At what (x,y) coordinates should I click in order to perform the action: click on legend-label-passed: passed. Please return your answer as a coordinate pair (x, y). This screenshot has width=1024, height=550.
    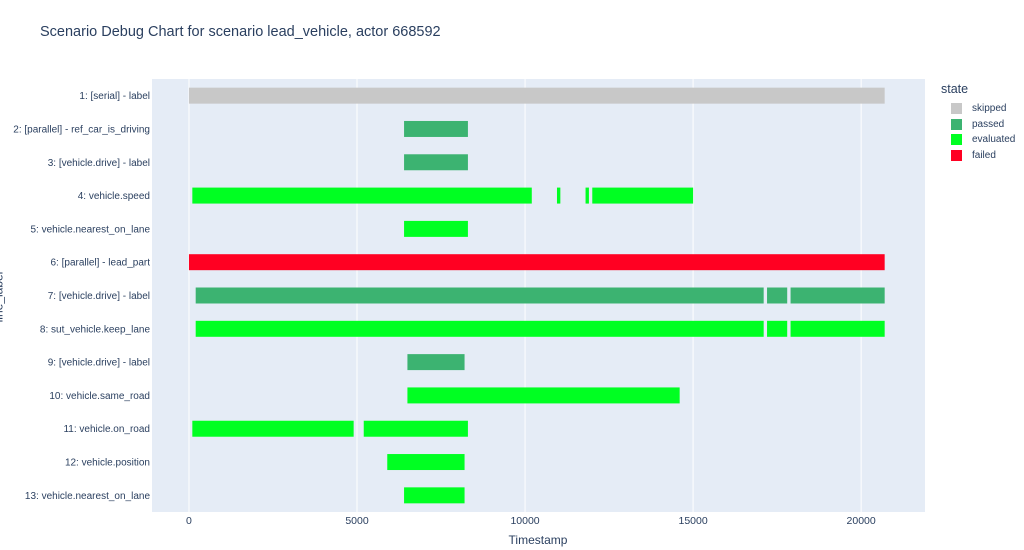
    Looking at the image, I should click on (988, 124).